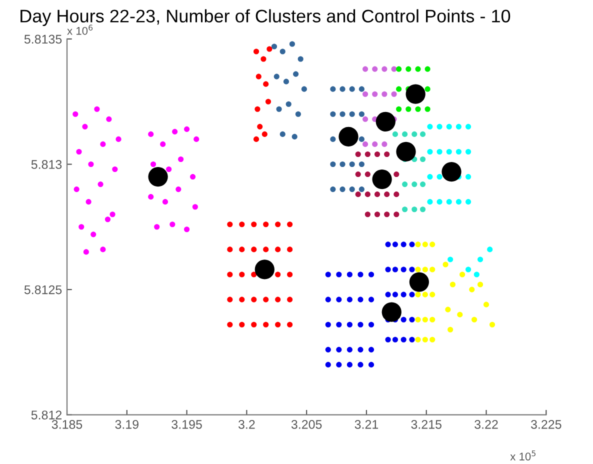 Image resolution: width=593 pixels, height=464 pixels. Describe the element at coordinates (43, 39) in the screenshot. I see `y-tick-label: 5.8135` at that location.